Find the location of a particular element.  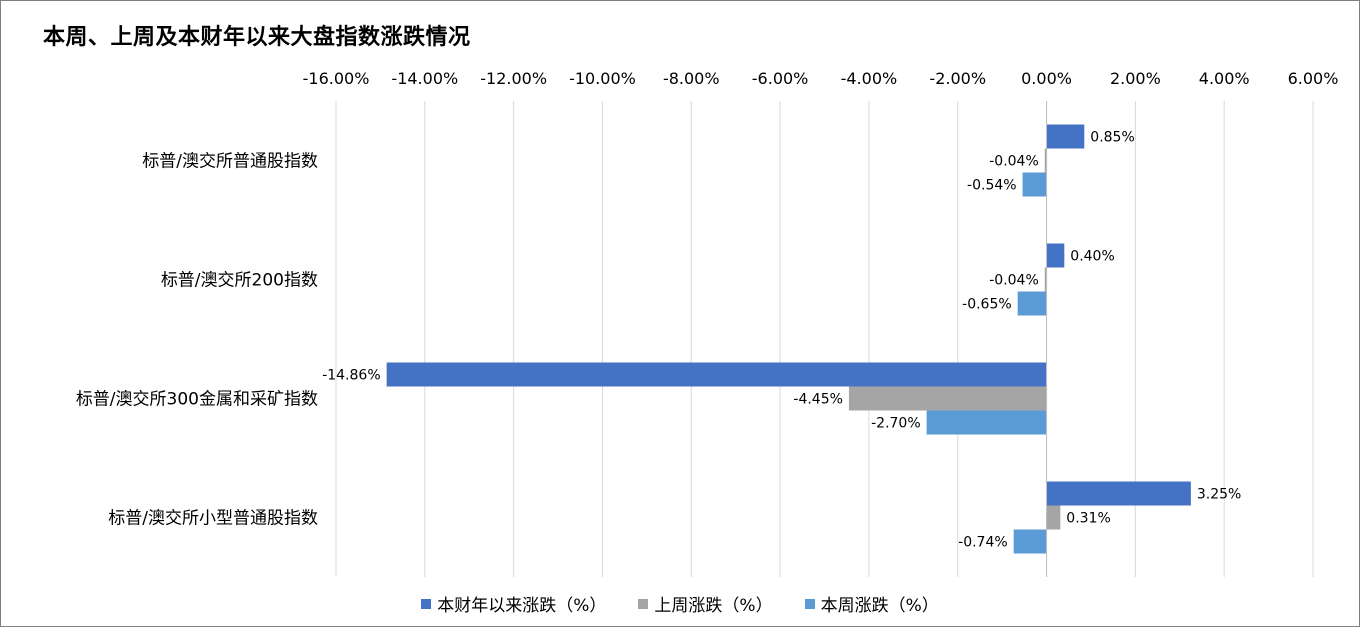

chart-title: 本周、上周及本财年以来大盘指数涨跌情况 is located at coordinates (257, 37).